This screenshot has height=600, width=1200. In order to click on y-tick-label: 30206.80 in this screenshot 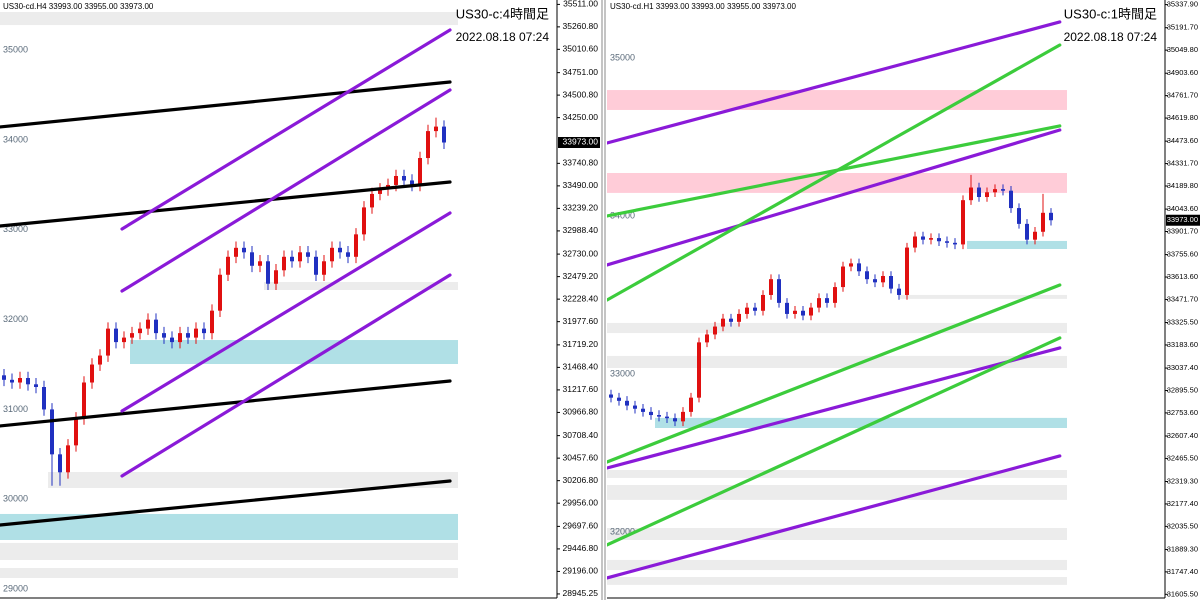, I will do `click(581, 480)`.